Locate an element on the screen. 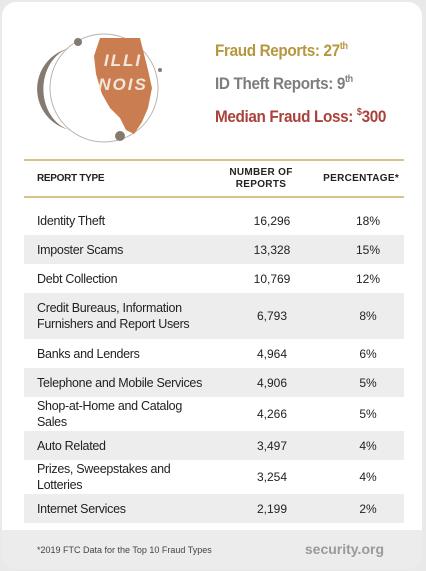 The width and height of the screenshot is (426, 571). header-text: NUMBER OF REPORTS is located at coordinates (261, 178).